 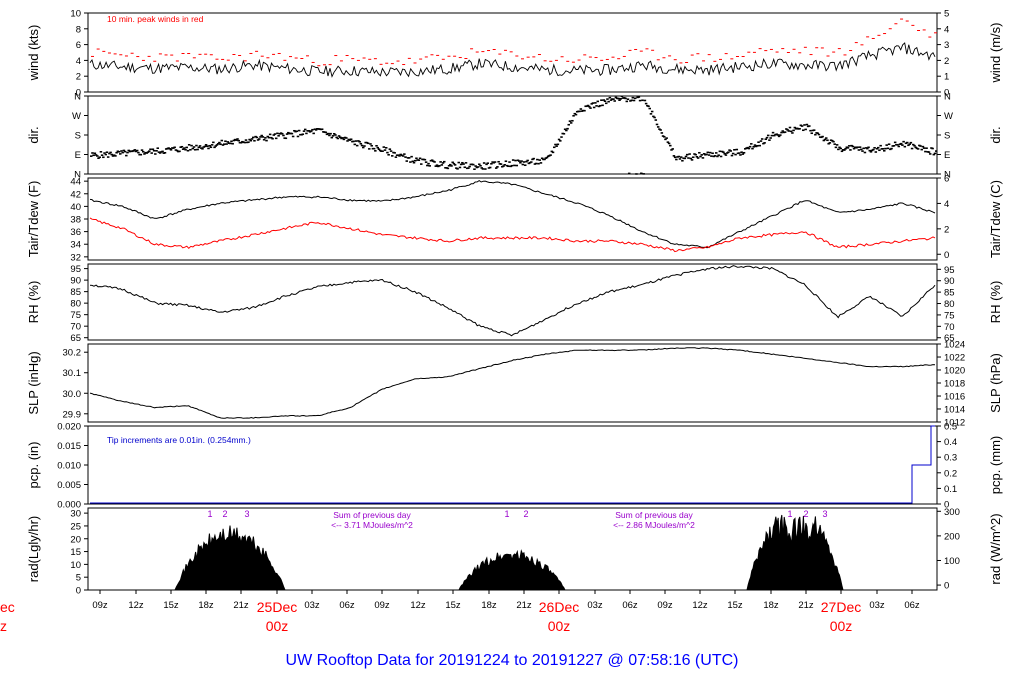 I want to click on rh-ytick-right-label: 80, so click(x=949, y=304).